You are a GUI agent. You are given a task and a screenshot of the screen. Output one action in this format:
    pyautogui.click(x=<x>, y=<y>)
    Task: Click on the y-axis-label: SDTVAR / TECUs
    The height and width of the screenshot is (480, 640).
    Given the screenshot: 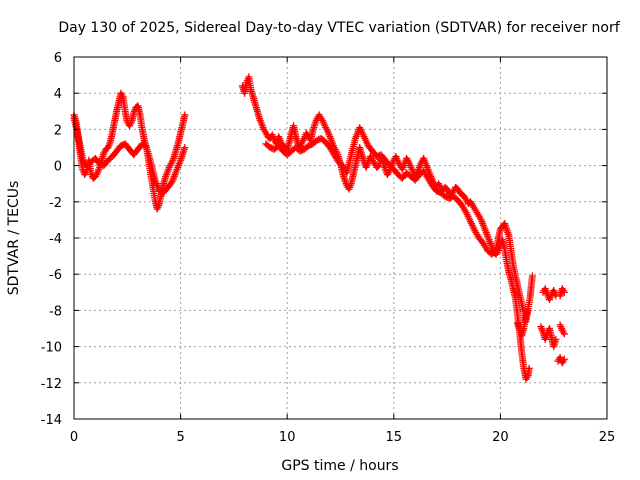 What is the action you would take?
    pyautogui.click(x=14, y=238)
    